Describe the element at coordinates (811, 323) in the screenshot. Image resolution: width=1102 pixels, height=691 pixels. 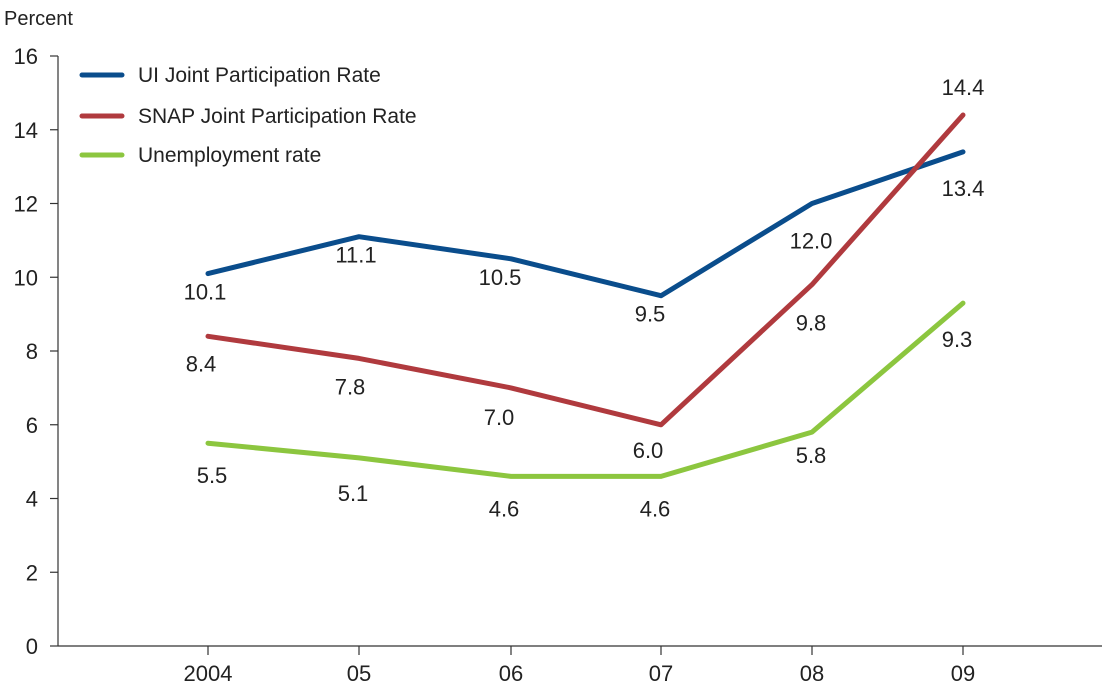
I see `data-label: 9.8` at that location.